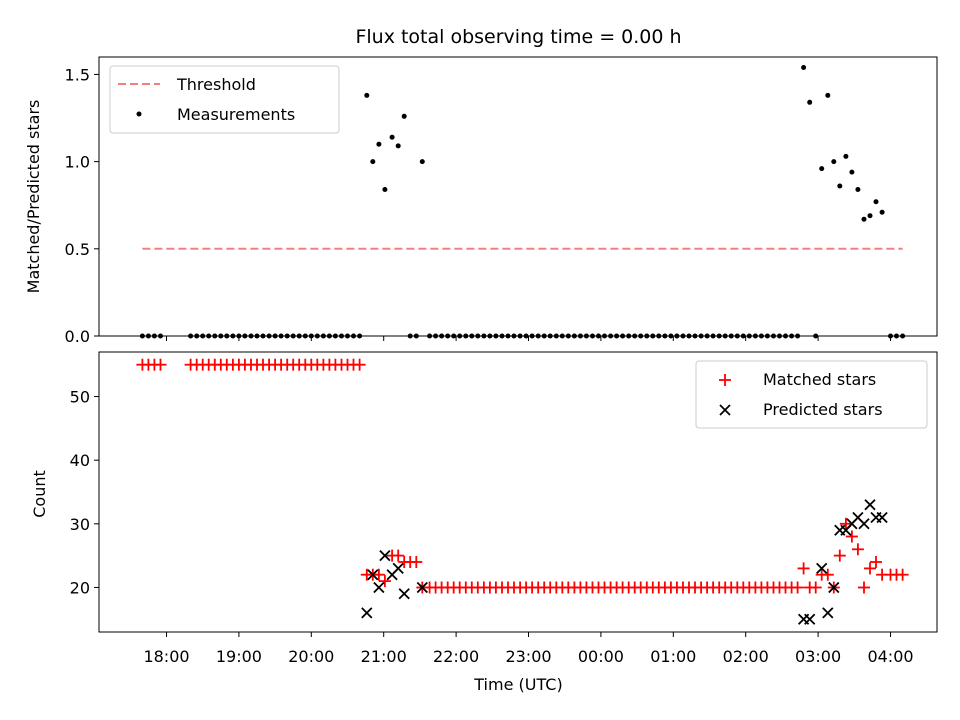 The width and height of the screenshot is (960, 720). Describe the element at coordinates (77, 74) in the screenshot. I see `ratio-y-tick-label-3: 1.5` at that location.